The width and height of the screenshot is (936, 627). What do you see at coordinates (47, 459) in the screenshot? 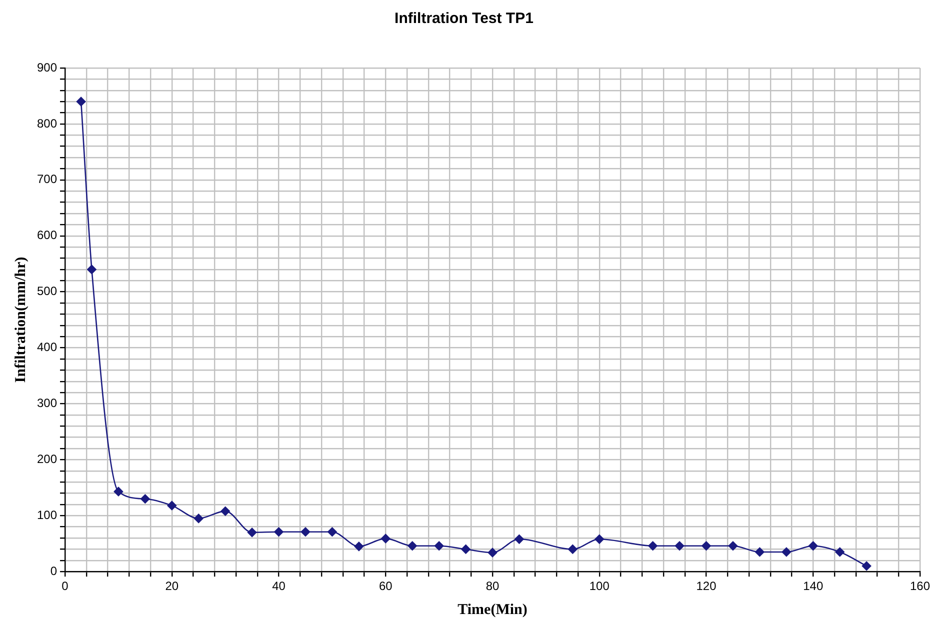
I see `y-tick-label: 200` at bounding box center [47, 459].